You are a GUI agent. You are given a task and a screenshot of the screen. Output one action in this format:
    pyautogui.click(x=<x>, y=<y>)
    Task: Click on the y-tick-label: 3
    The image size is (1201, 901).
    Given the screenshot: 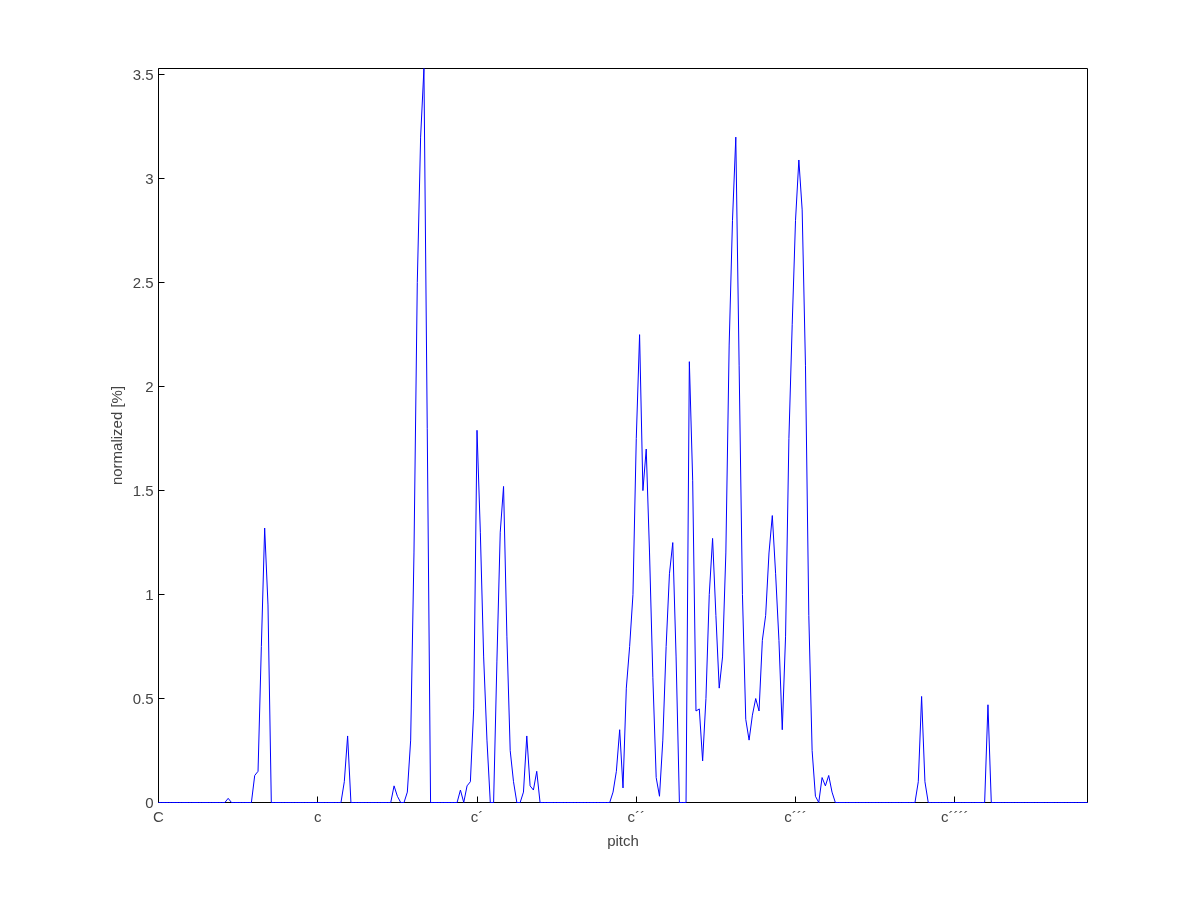 What is the action you would take?
    pyautogui.click(x=149, y=178)
    